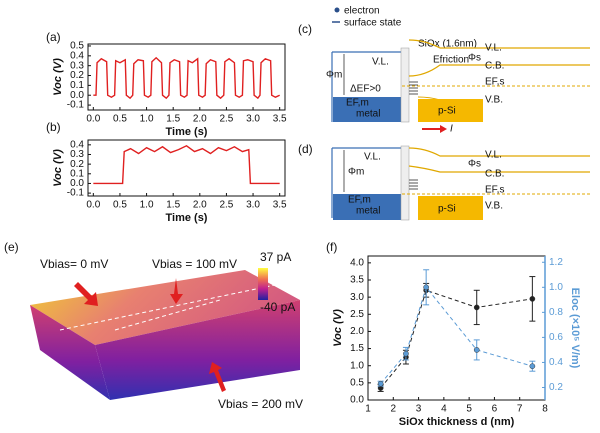  What do you see at coordinates (260, 404) in the screenshot?
I see `bias-label: Vbias = 200 mV` at bounding box center [260, 404].